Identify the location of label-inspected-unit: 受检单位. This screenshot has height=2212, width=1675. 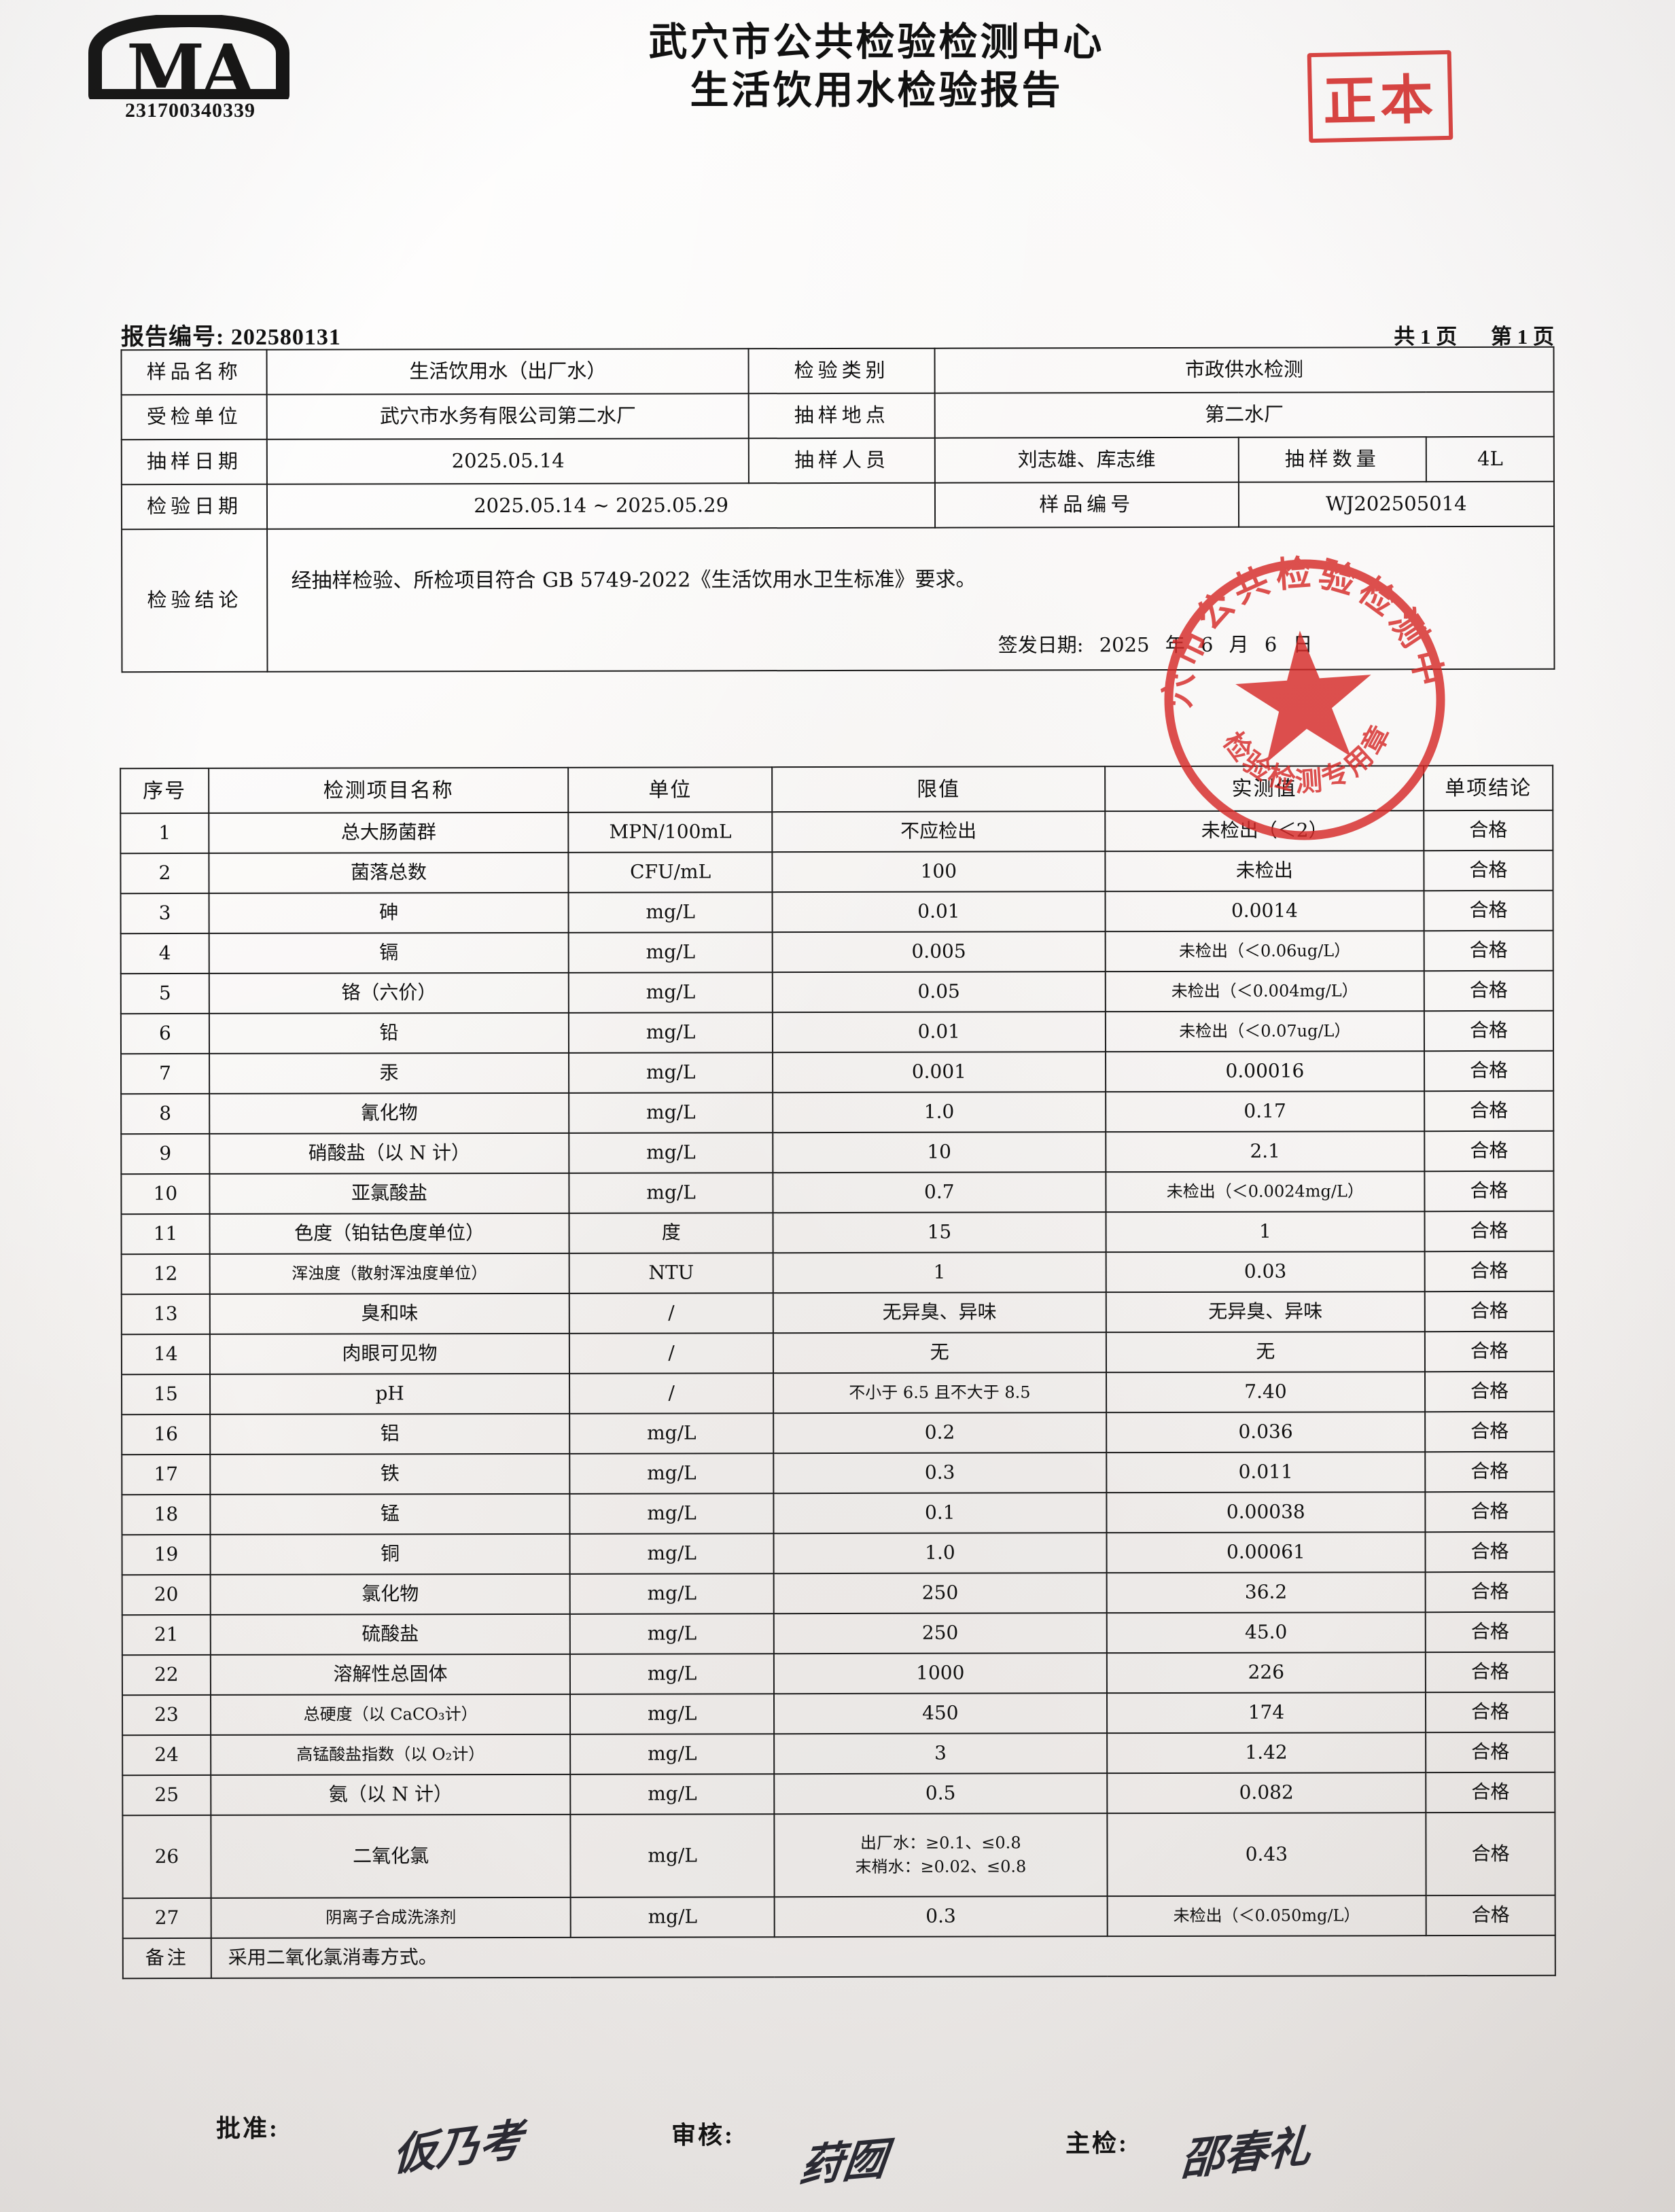
(194, 417).